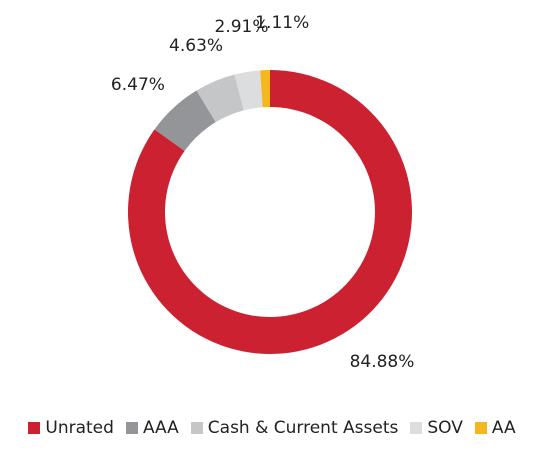 The height and width of the screenshot is (471, 544). What do you see at coordinates (445, 428) in the screenshot?
I see `legend-label: SOV` at bounding box center [445, 428].